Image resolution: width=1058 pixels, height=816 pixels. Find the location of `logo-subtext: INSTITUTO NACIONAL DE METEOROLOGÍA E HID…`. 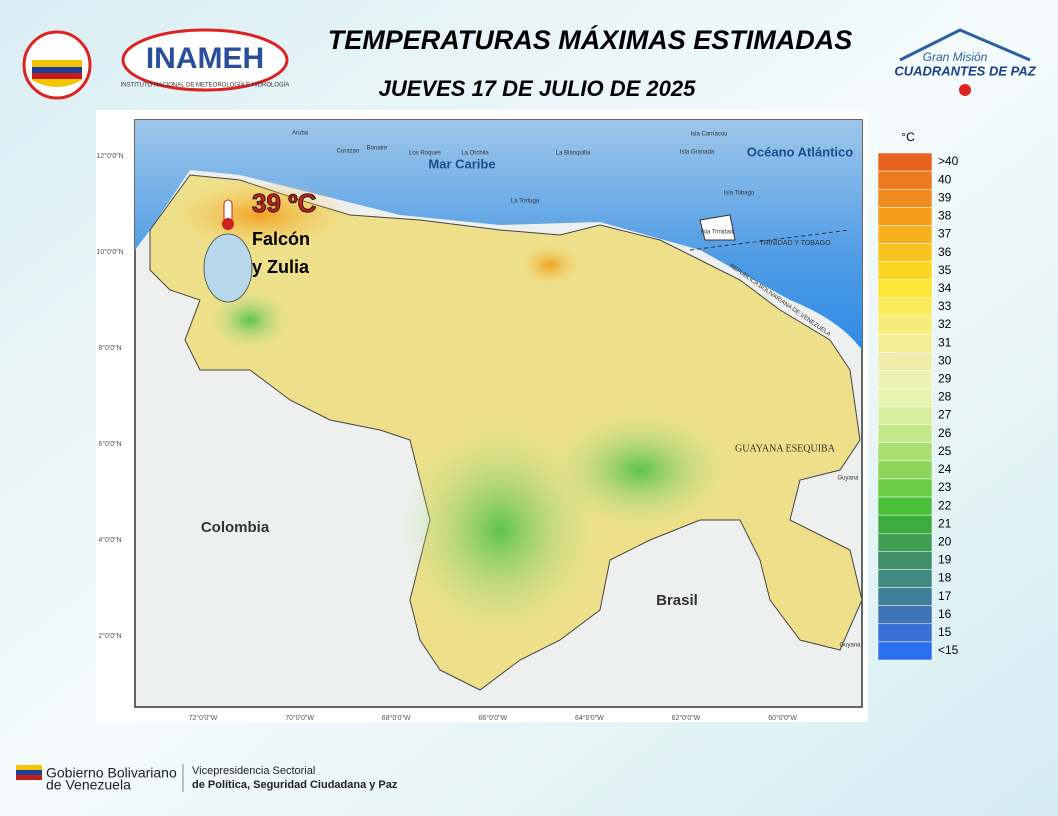

logo-subtext: INSTITUTO NACIONAL DE METEOROLOGÍA E HID… is located at coordinates (205, 85).